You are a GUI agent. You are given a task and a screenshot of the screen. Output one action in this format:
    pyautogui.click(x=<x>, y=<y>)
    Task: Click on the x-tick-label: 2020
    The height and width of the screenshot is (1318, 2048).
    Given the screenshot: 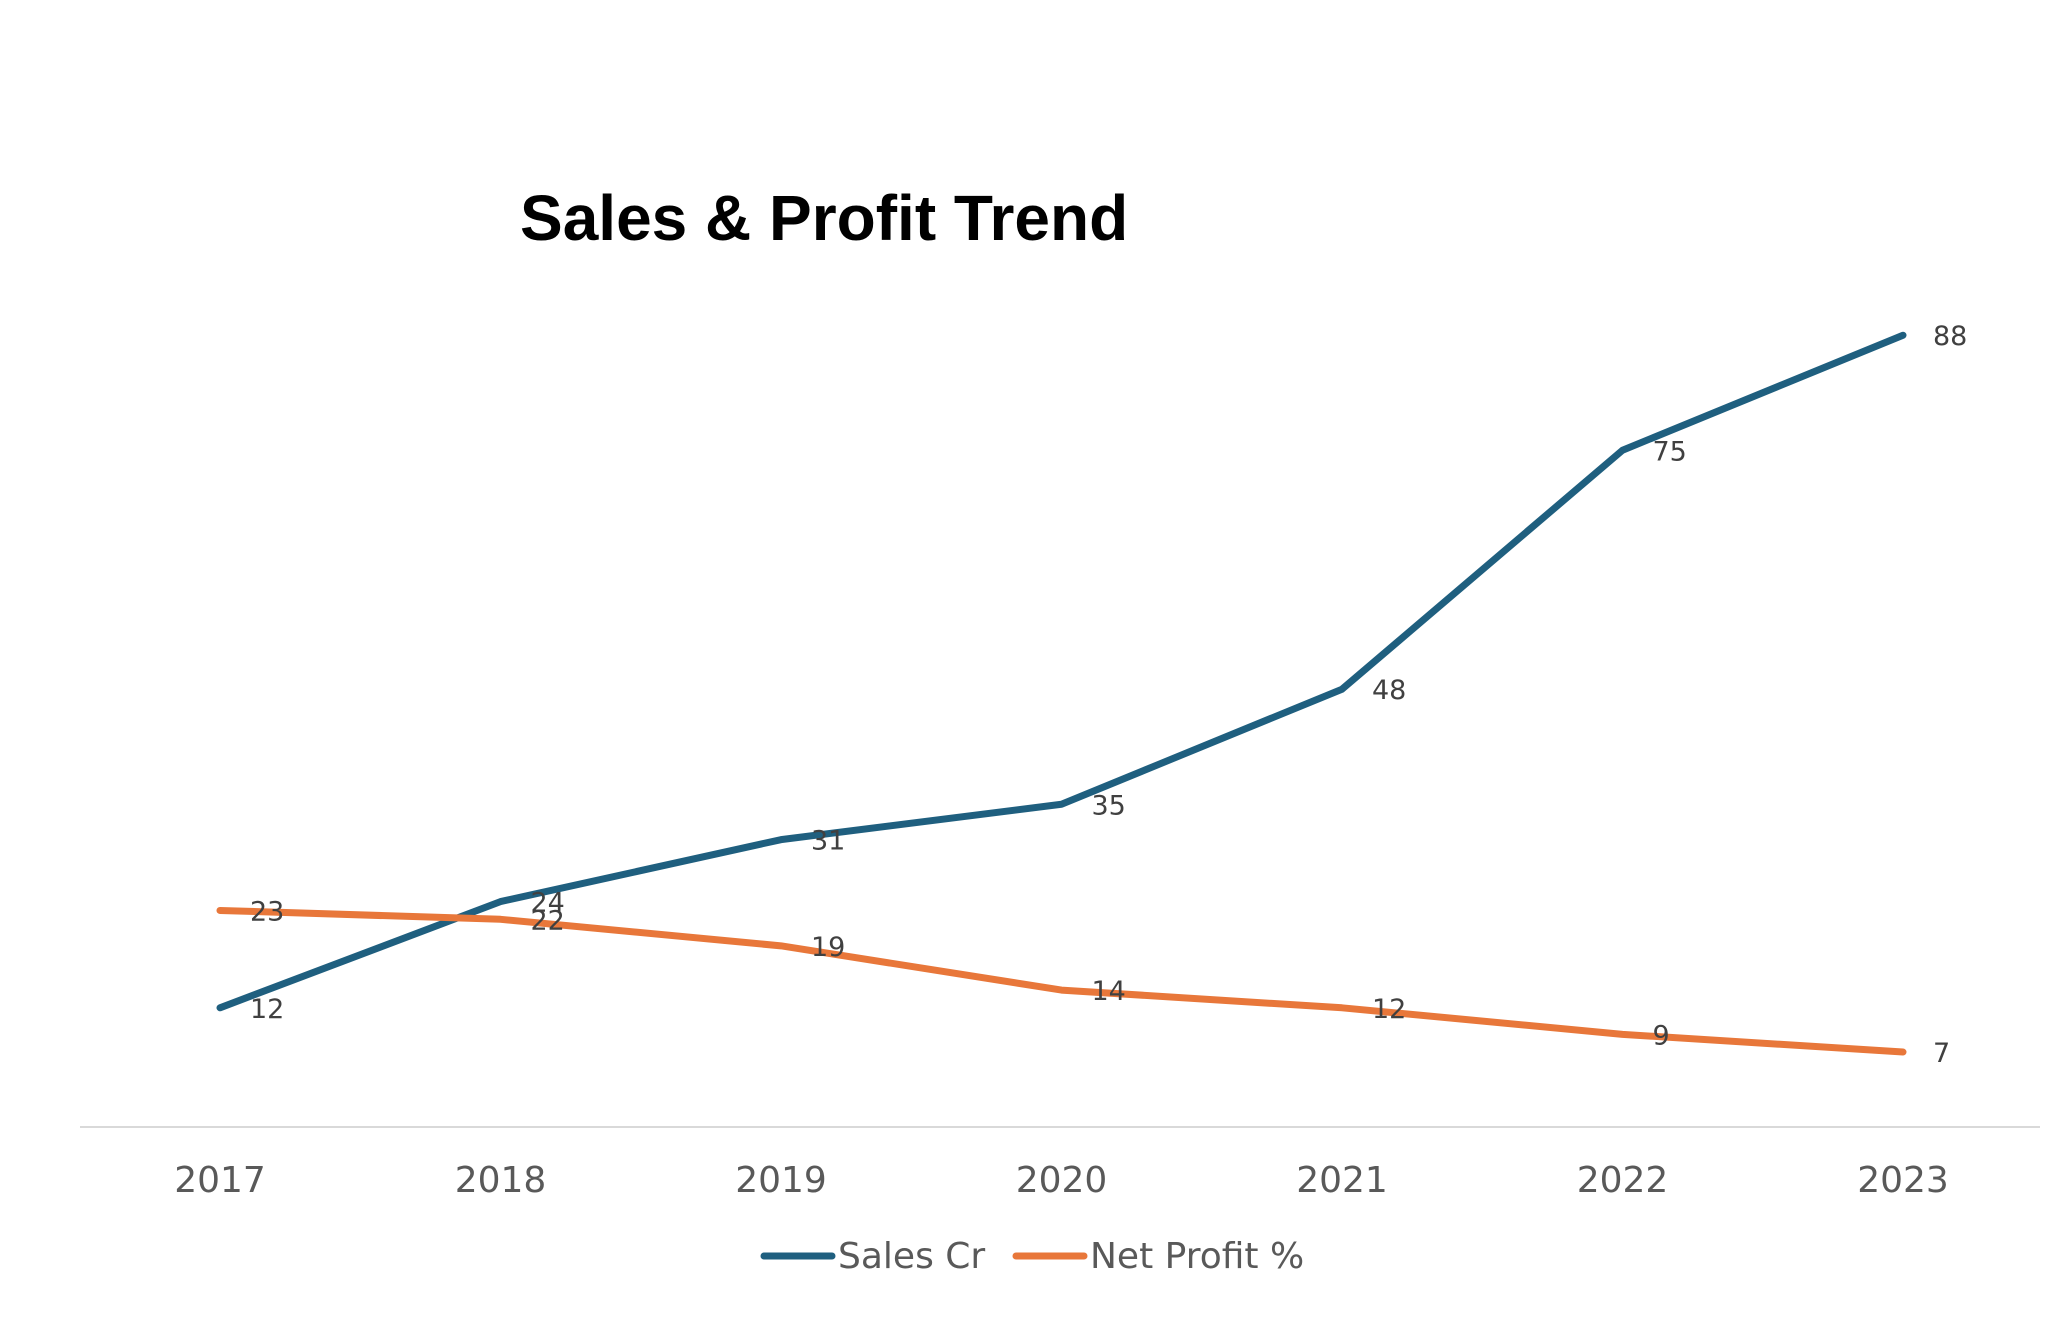 What is the action you would take?
    pyautogui.click(x=1062, y=1180)
    